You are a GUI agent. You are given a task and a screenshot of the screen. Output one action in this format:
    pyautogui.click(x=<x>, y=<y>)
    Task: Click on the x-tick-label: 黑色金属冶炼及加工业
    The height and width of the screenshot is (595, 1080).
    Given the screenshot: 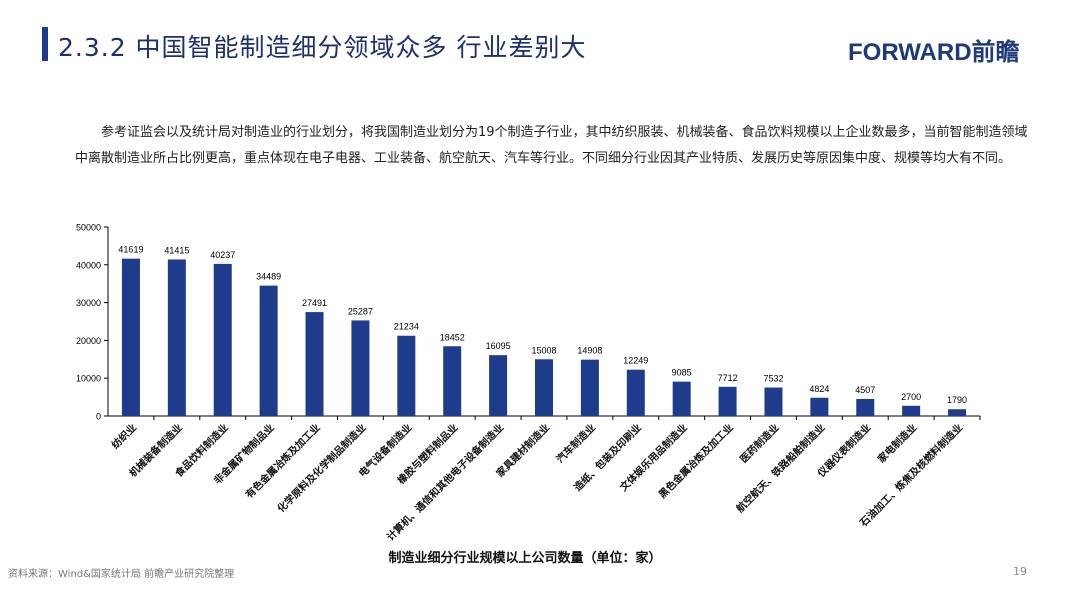 What is the action you would take?
    pyautogui.click(x=696, y=461)
    